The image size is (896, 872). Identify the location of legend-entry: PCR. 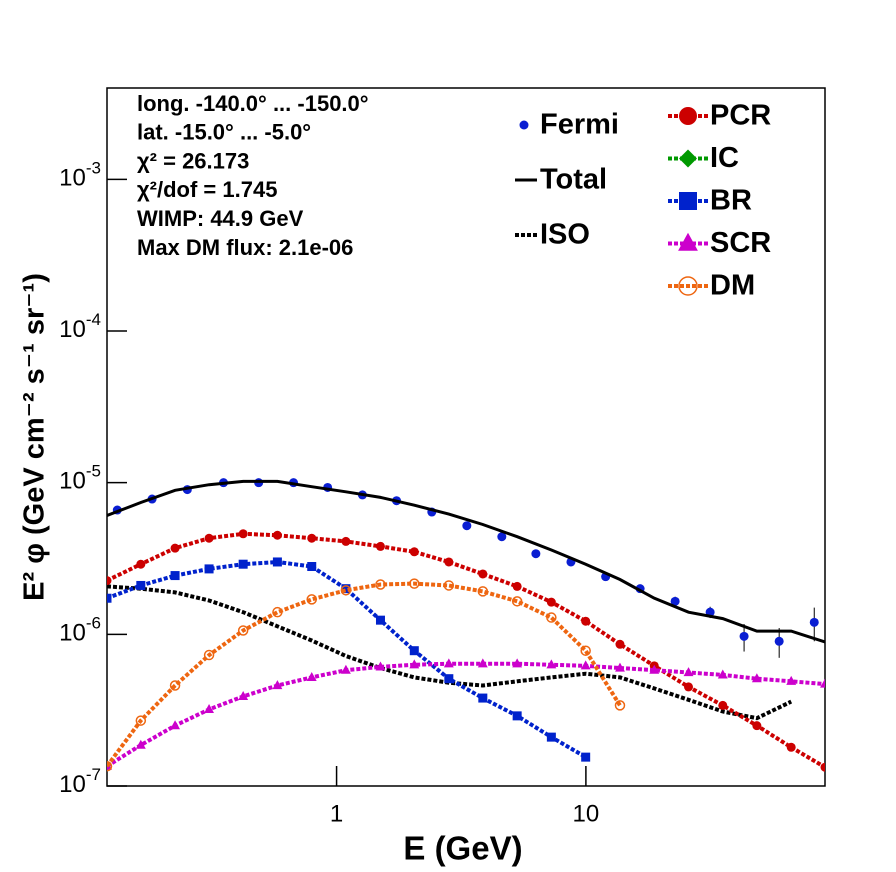
(719, 116).